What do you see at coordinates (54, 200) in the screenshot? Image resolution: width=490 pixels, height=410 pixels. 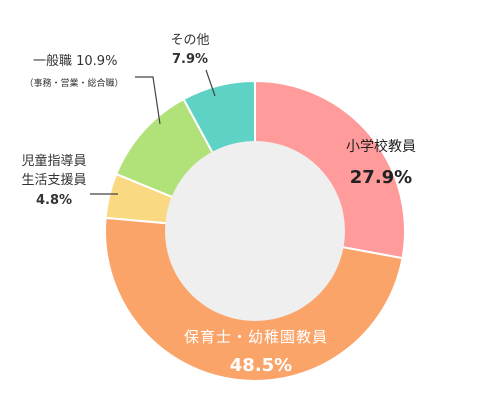 I see `slice-value-2: 4.8%` at bounding box center [54, 200].